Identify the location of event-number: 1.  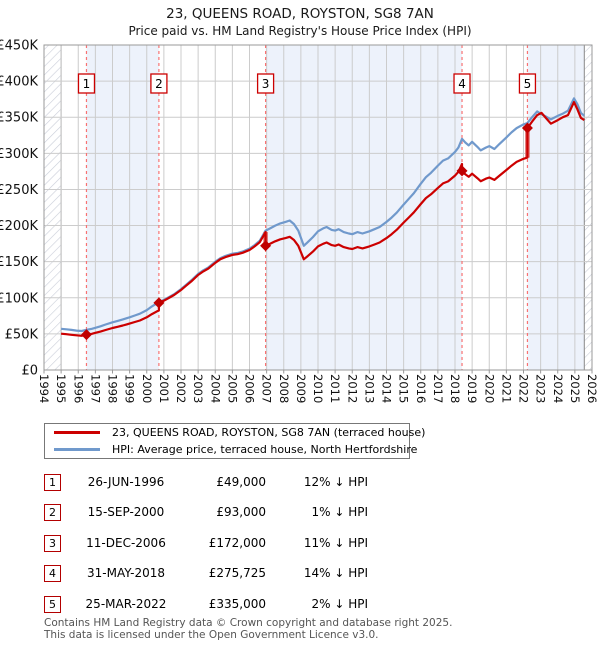
(87, 84).